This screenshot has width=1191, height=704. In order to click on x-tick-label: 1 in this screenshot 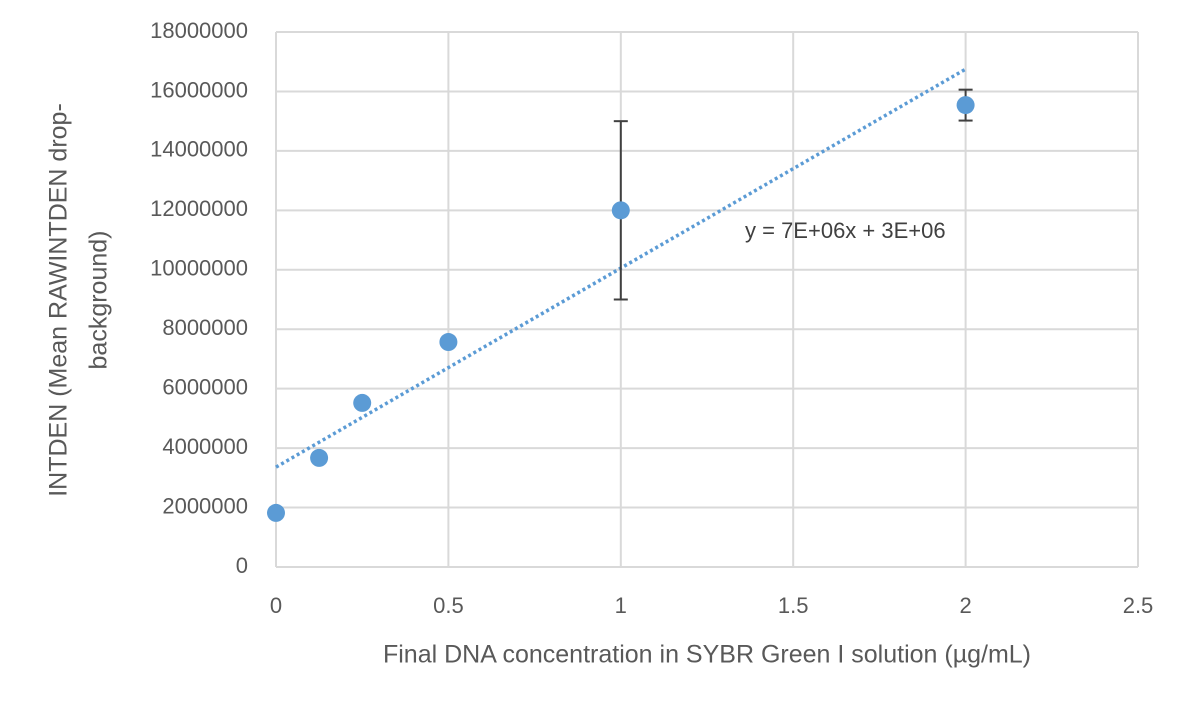, I will do `click(621, 605)`.